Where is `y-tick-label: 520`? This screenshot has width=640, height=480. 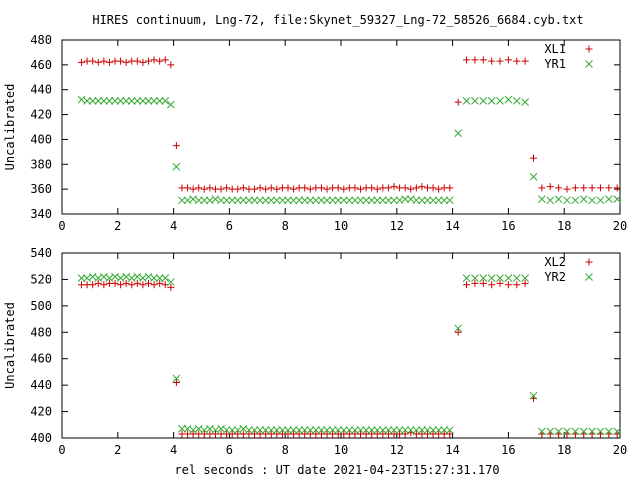
y-tick-label: 520 is located at coordinates (41, 279).